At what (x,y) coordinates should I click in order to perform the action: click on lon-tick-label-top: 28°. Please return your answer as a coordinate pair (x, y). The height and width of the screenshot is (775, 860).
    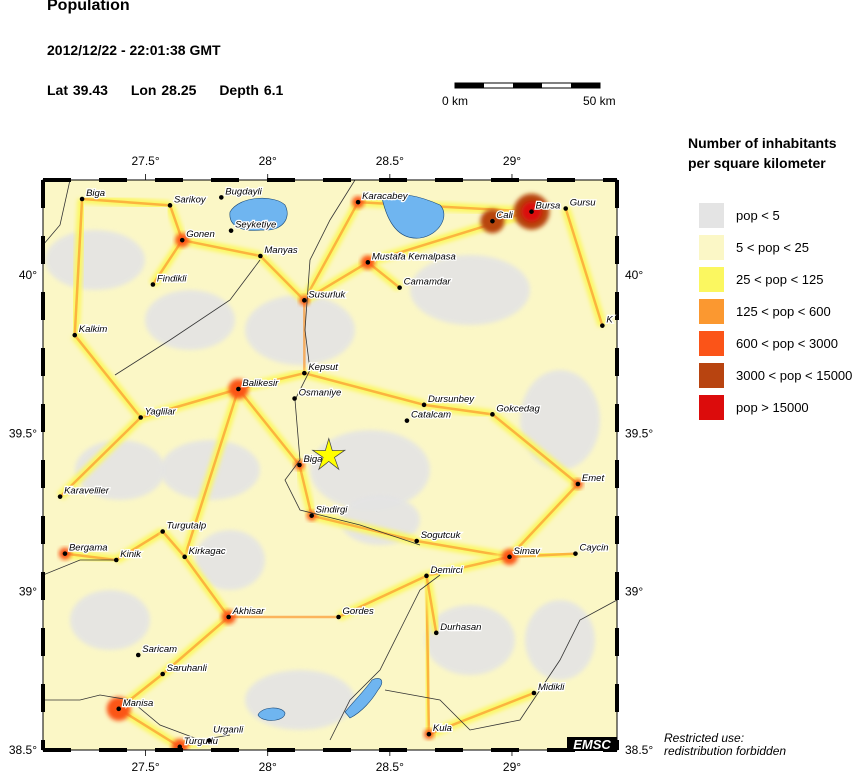
    Looking at the image, I should click on (268, 161).